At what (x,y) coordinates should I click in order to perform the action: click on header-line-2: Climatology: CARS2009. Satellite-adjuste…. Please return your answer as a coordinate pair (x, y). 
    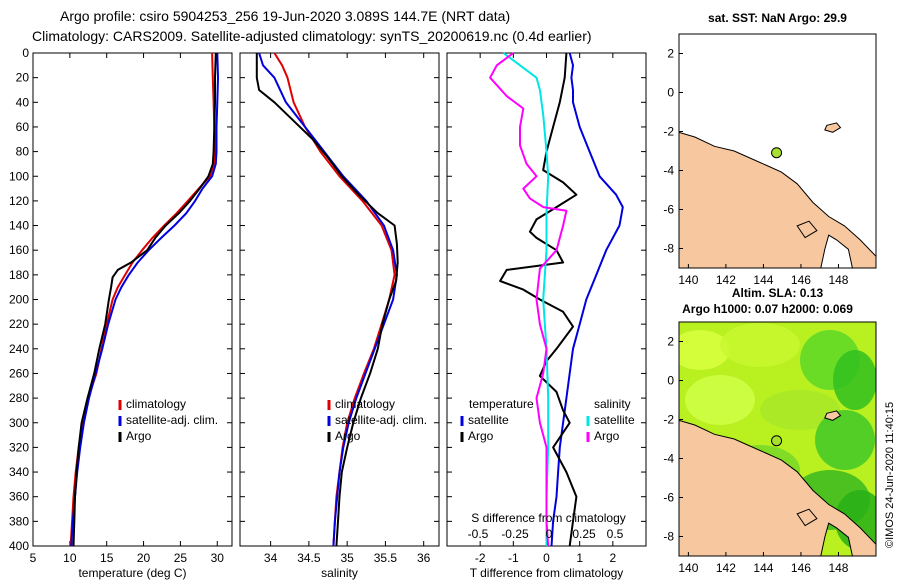
    Looking at the image, I should click on (312, 36).